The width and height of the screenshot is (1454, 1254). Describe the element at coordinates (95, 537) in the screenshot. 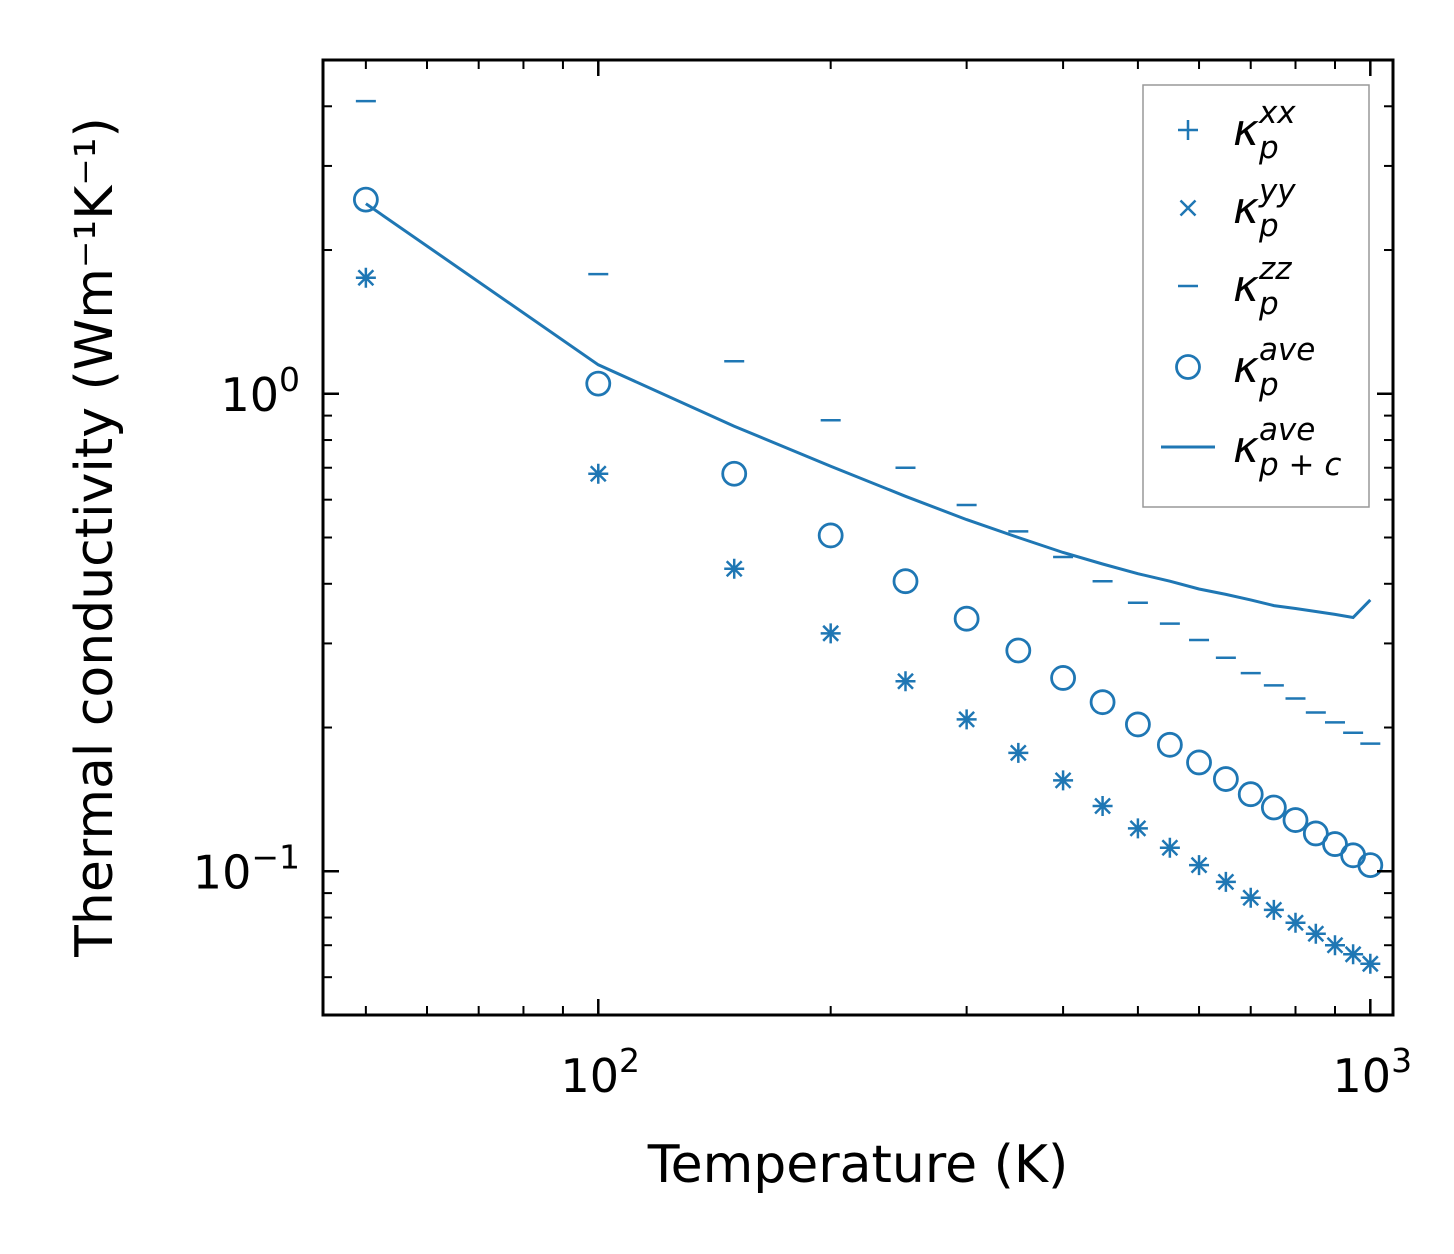

I see `y-axis-label: Thermal conductivity (Wm⁻¹K⁻¹)` at that location.